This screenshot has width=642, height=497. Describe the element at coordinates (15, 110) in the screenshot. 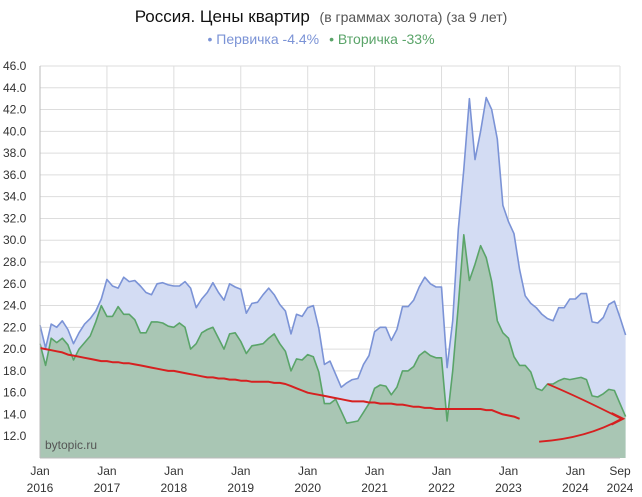

I see `y-tick-label: 42.0` at that location.